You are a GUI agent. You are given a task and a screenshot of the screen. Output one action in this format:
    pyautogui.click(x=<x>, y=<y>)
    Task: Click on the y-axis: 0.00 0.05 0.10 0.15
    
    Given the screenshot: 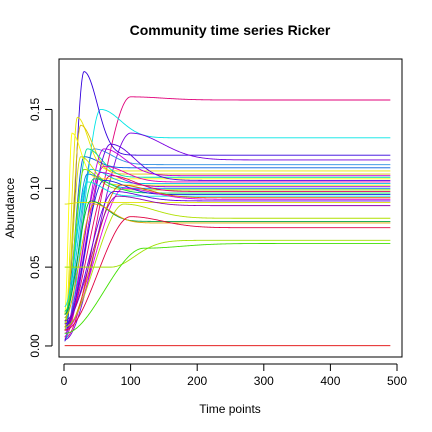 What is the action you would take?
    pyautogui.click(x=40, y=227)
    